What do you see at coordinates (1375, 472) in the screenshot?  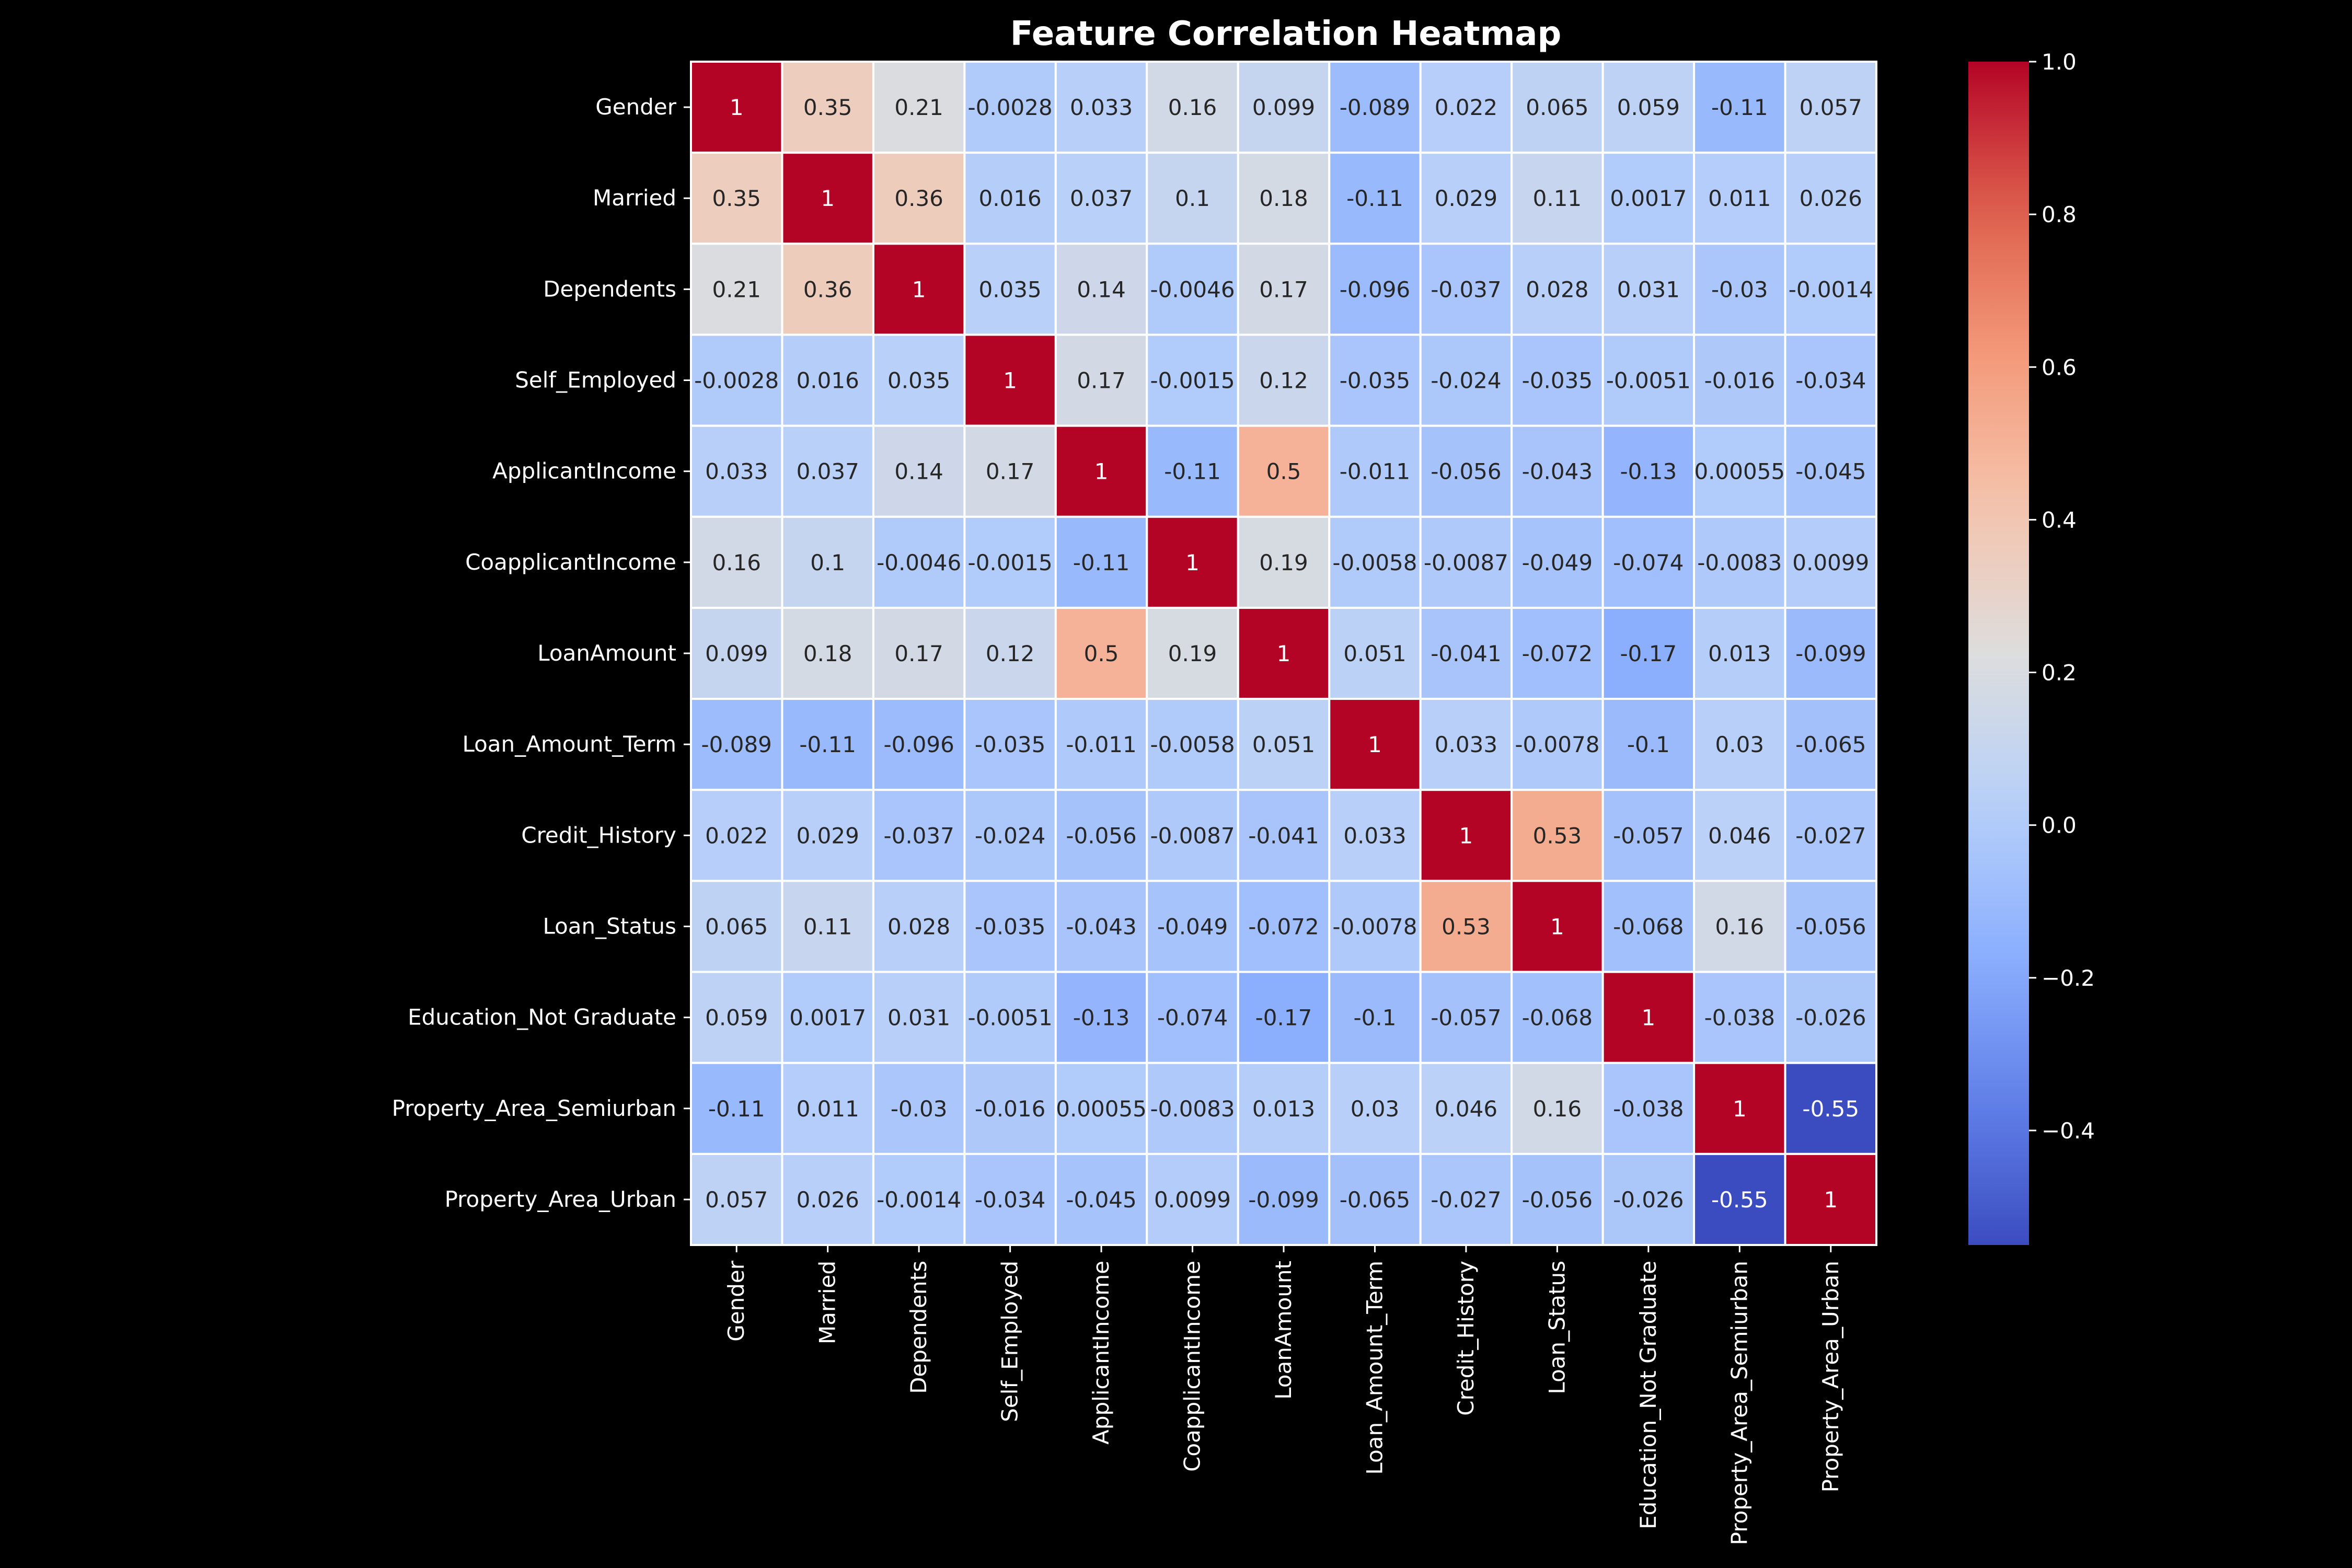 I see `cell-value-label: -0.011` at bounding box center [1375, 472].